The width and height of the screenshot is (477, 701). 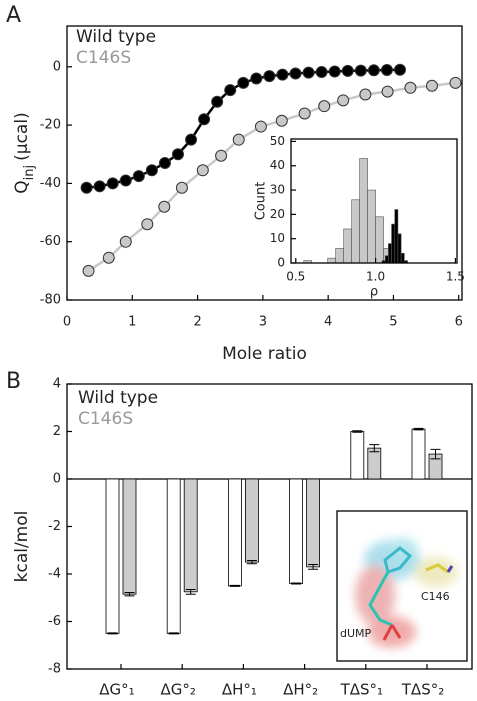 What do you see at coordinates (361, 690) in the screenshot?
I see `x-tick-label: TΔS°₁` at bounding box center [361, 690].